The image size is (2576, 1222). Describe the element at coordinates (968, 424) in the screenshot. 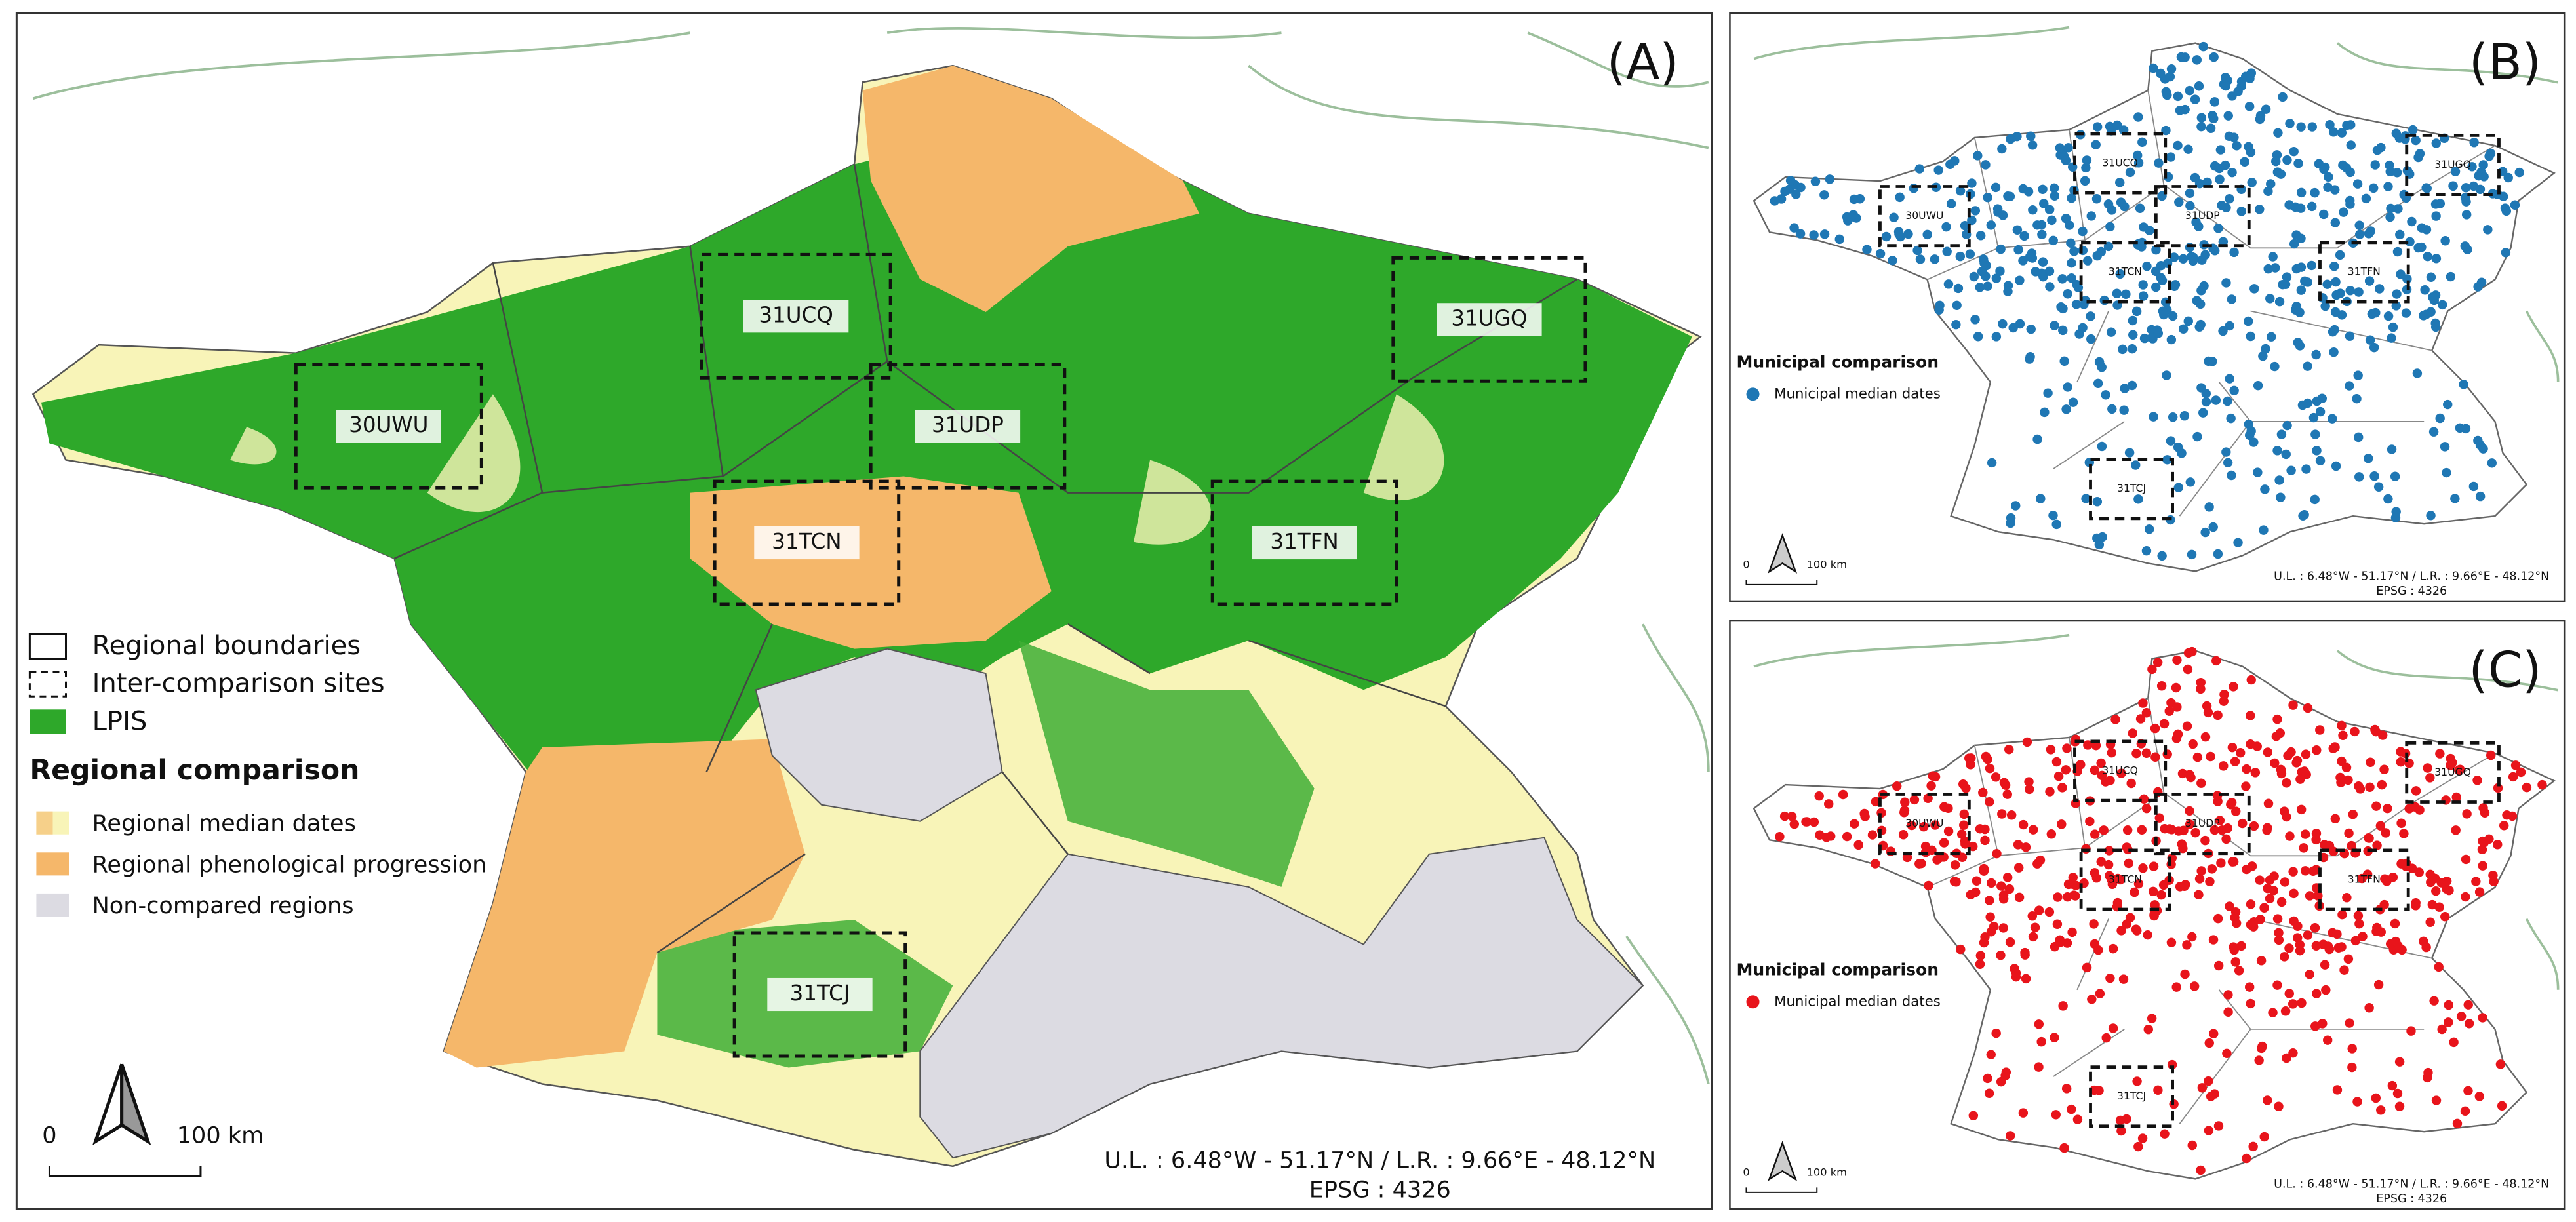

I see `site-label: 31UDP` at that location.